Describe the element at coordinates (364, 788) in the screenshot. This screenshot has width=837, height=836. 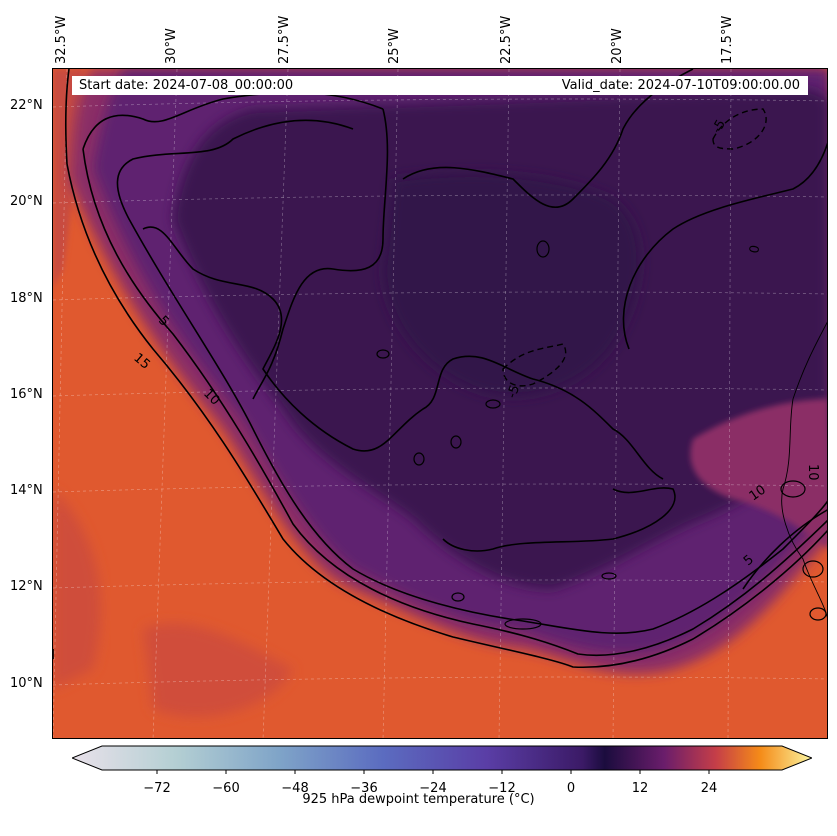
I see `colorbar-tick-label: −36` at that location.